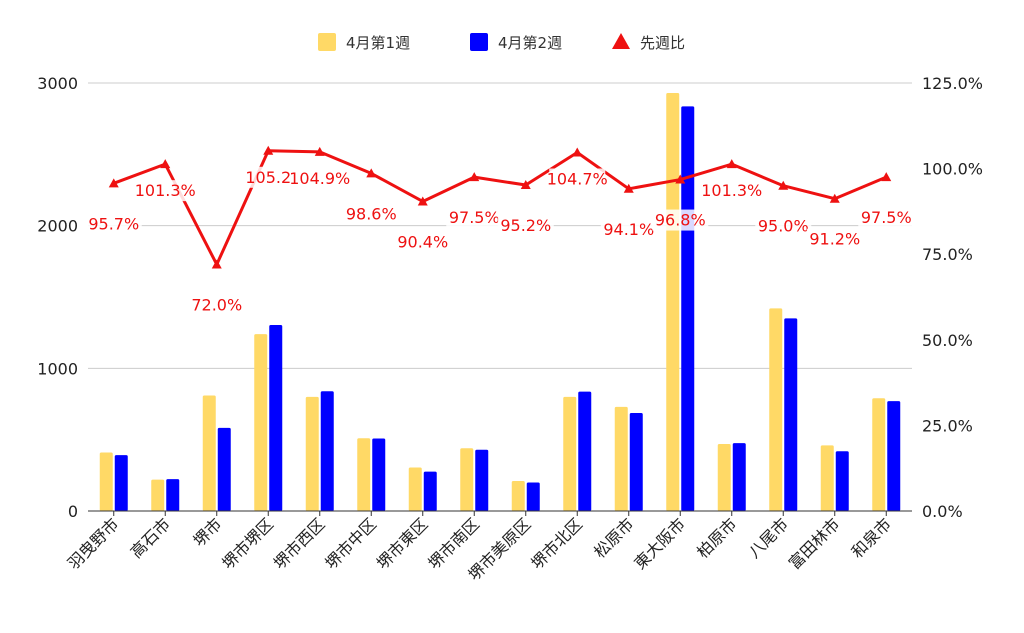 This screenshot has width=1024, height=633. I want to click on right-tick-label: 75.0%, so click(947, 254).